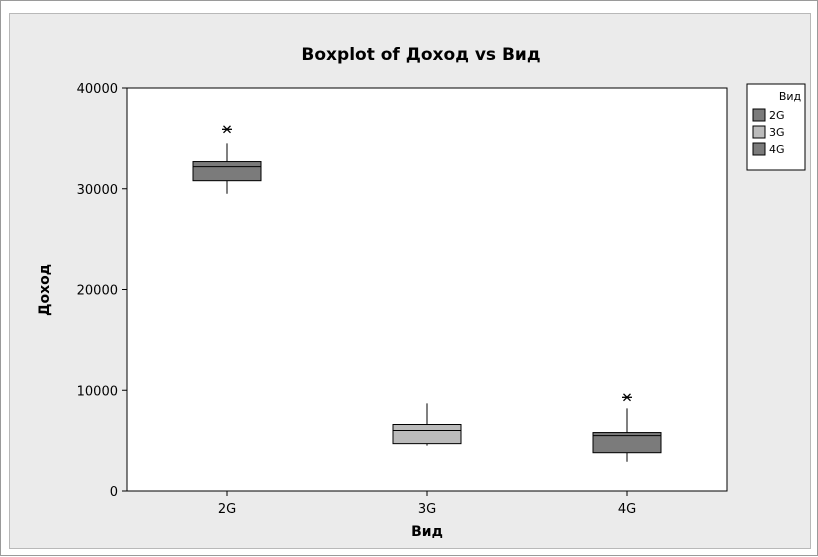 The width and height of the screenshot is (818, 557). I want to click on legend-label-4G: 4G, so click(777, 149).